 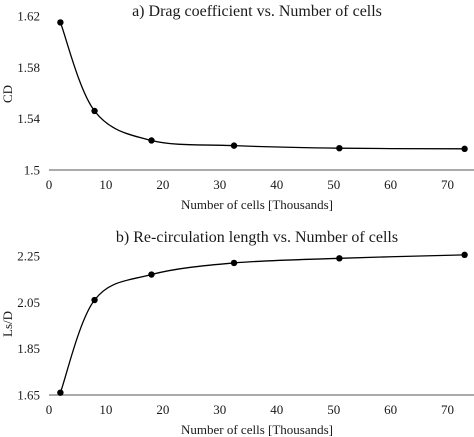 What do you see at coordinates (28, 16) in the screenshot?
I see `chart-a-ytick: 1.62` at bounding box center [28, 16].